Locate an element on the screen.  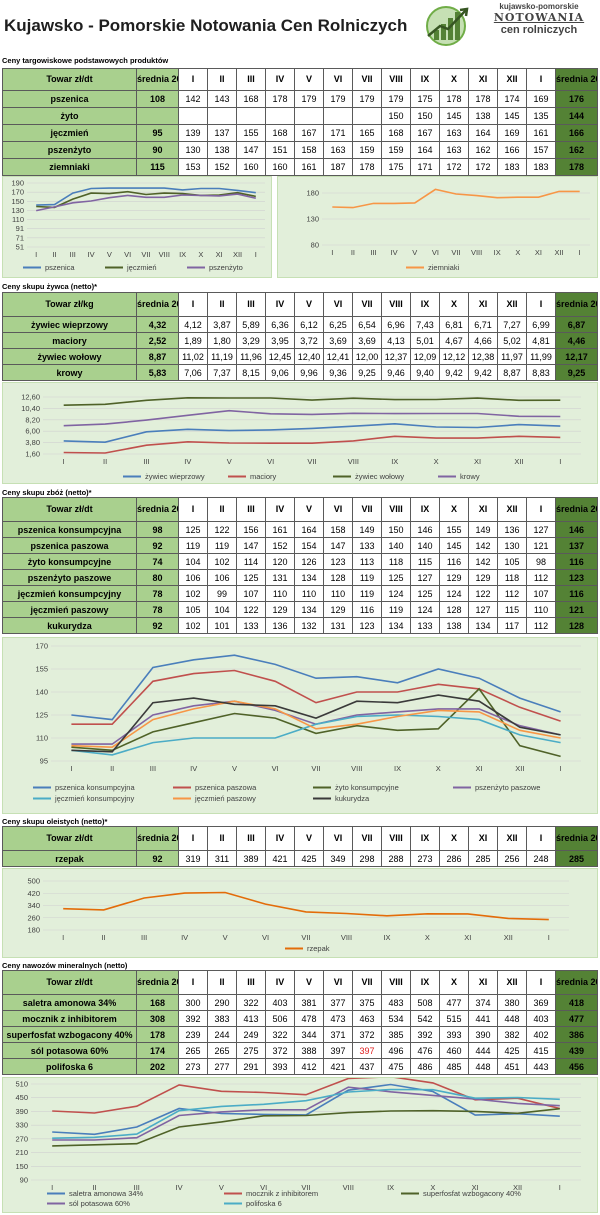
y-tick-label: 260 is located at coordinates (33, 917).